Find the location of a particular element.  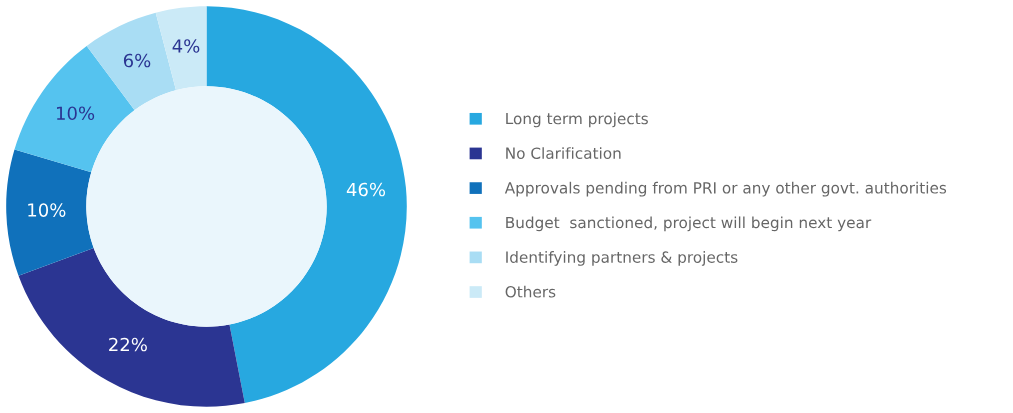

legend-label: No Clarification is located at coordinates (563, 153).